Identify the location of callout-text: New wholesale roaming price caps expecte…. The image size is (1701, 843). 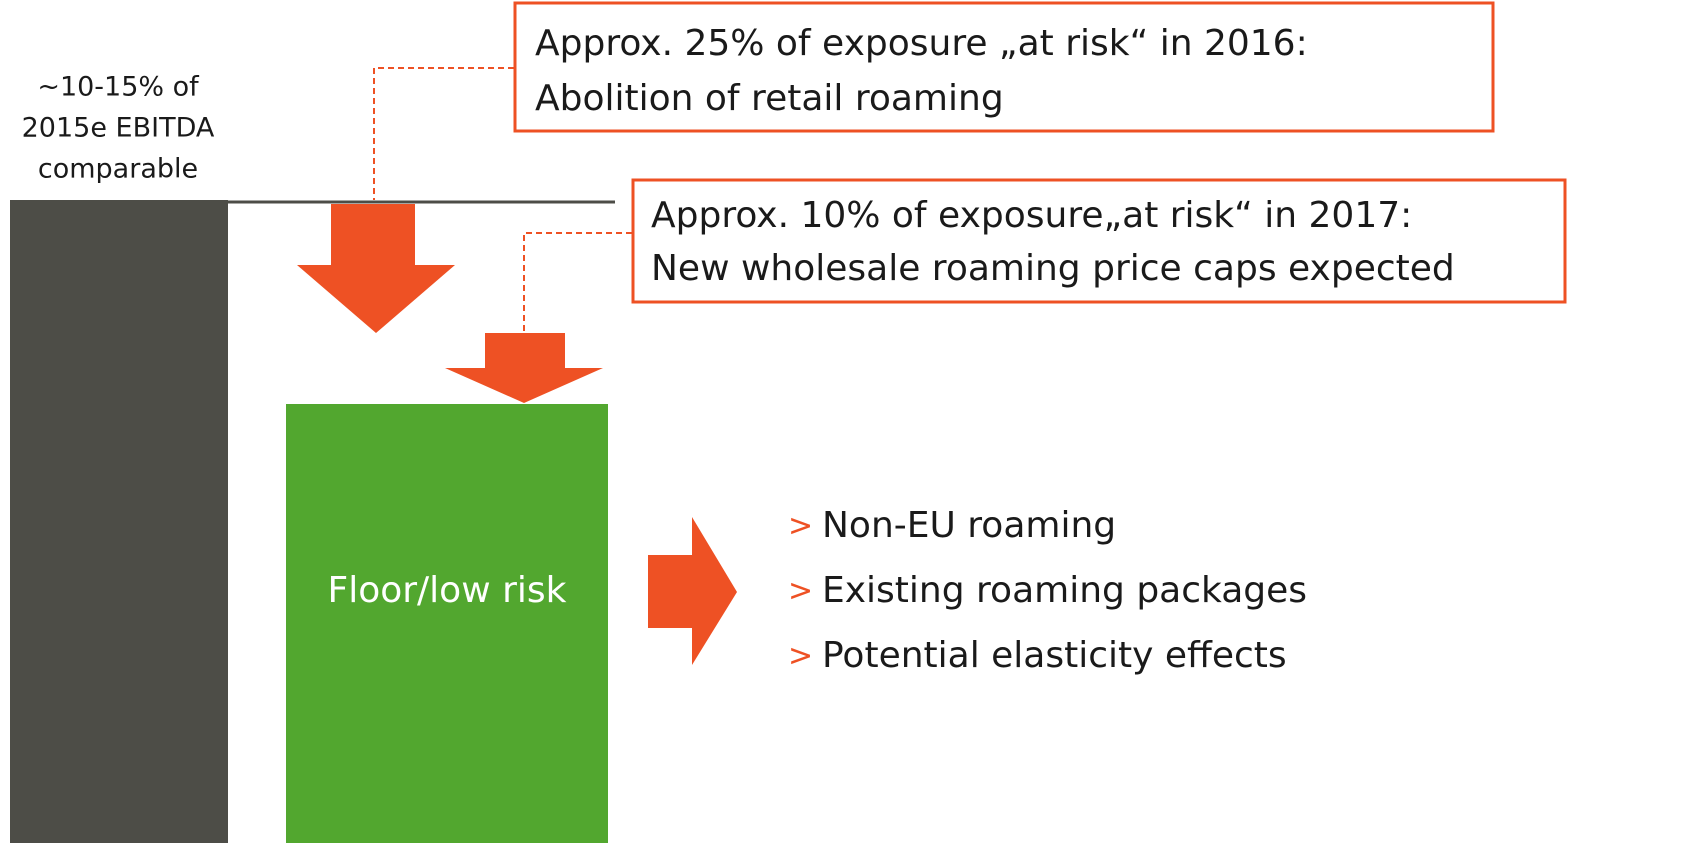
(1053, 268).